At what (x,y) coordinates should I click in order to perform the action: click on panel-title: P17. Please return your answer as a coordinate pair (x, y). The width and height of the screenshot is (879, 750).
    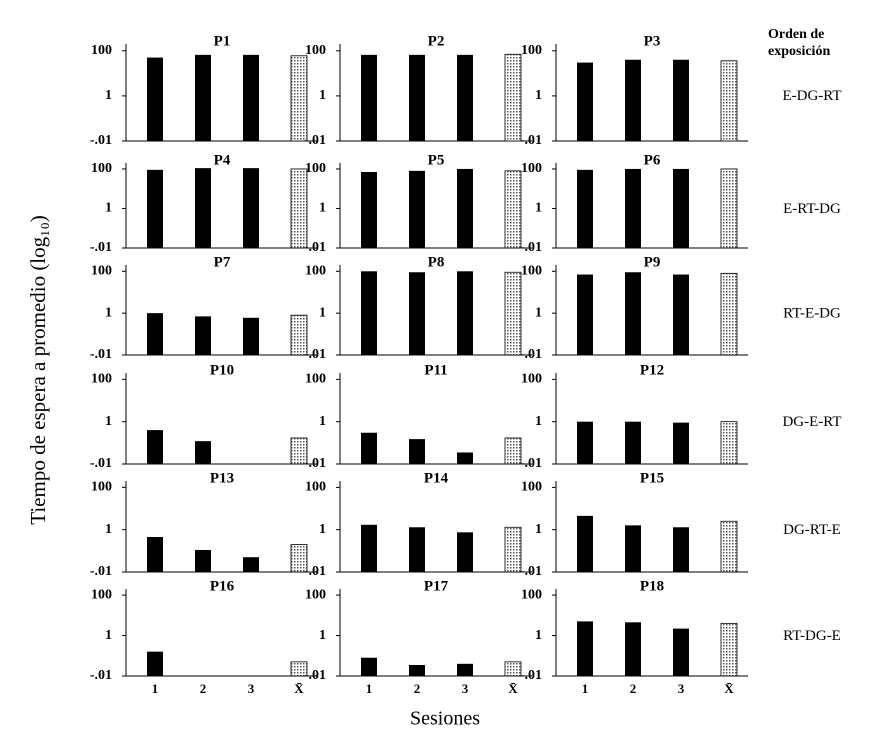
    Looking at the image, I should click on (436, 586).